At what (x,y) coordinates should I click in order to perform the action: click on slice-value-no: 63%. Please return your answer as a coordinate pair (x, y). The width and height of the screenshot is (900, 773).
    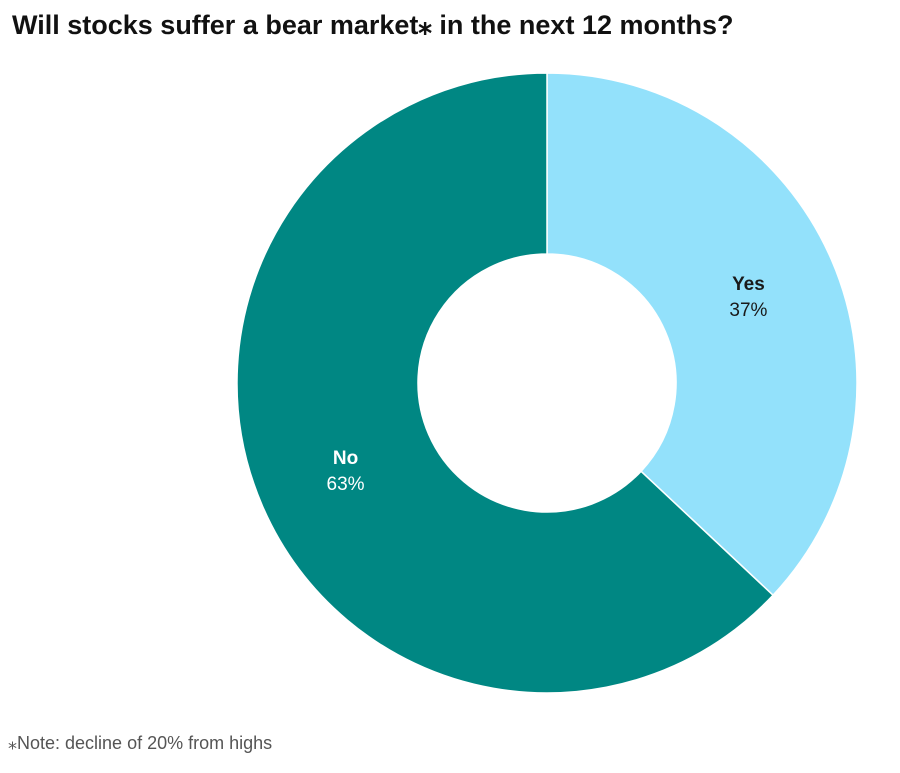
    Looking at the image, I should click on (346, 484).